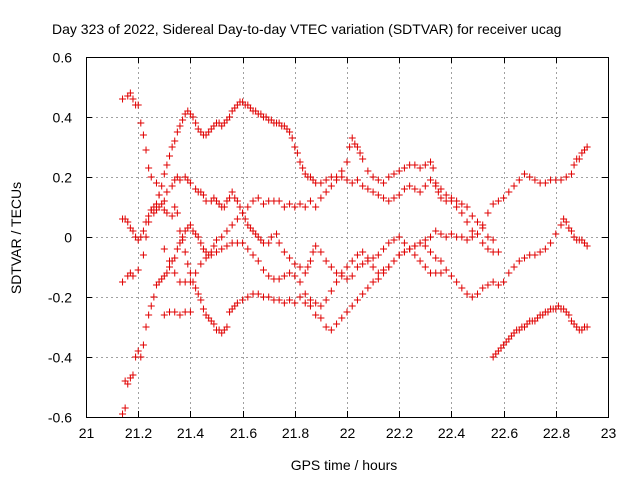 This screenshot has width=640, height=480. What do you see at coordinates (60, 298) in the screenshot?
I see `y-tick-label: -0.2` at bounding box center [60, 298].